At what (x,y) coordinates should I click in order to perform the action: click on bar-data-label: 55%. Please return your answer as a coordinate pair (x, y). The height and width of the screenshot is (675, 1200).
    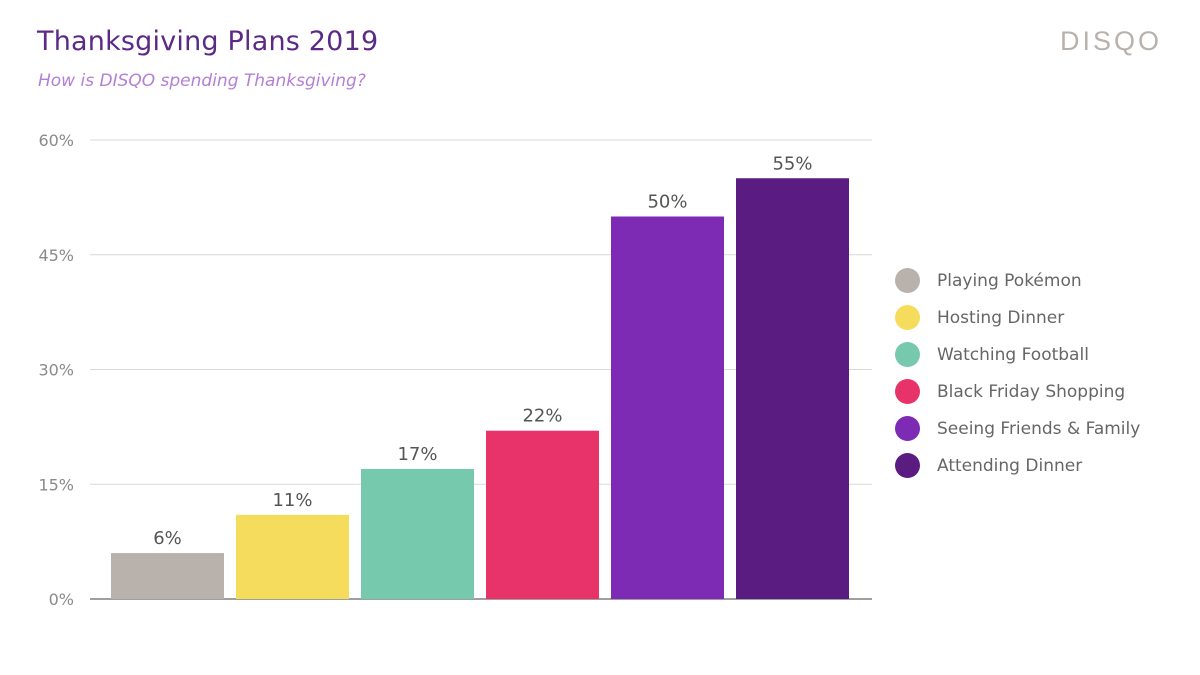
    Looking at the image, I should click on (792, 163).